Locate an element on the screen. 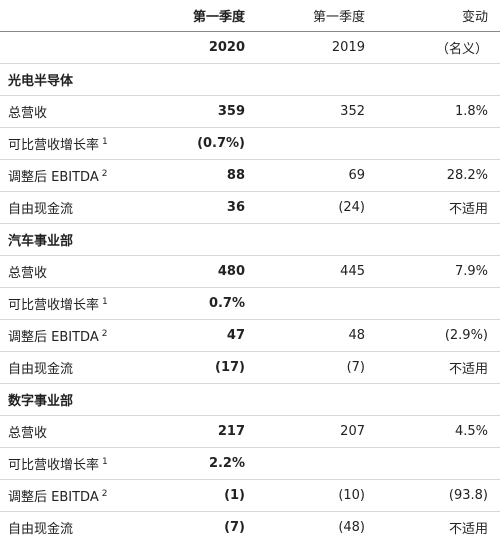 This screenshot has height=543, width=500. section-row: 汽车事业部 is located at coordinates (250, 240).